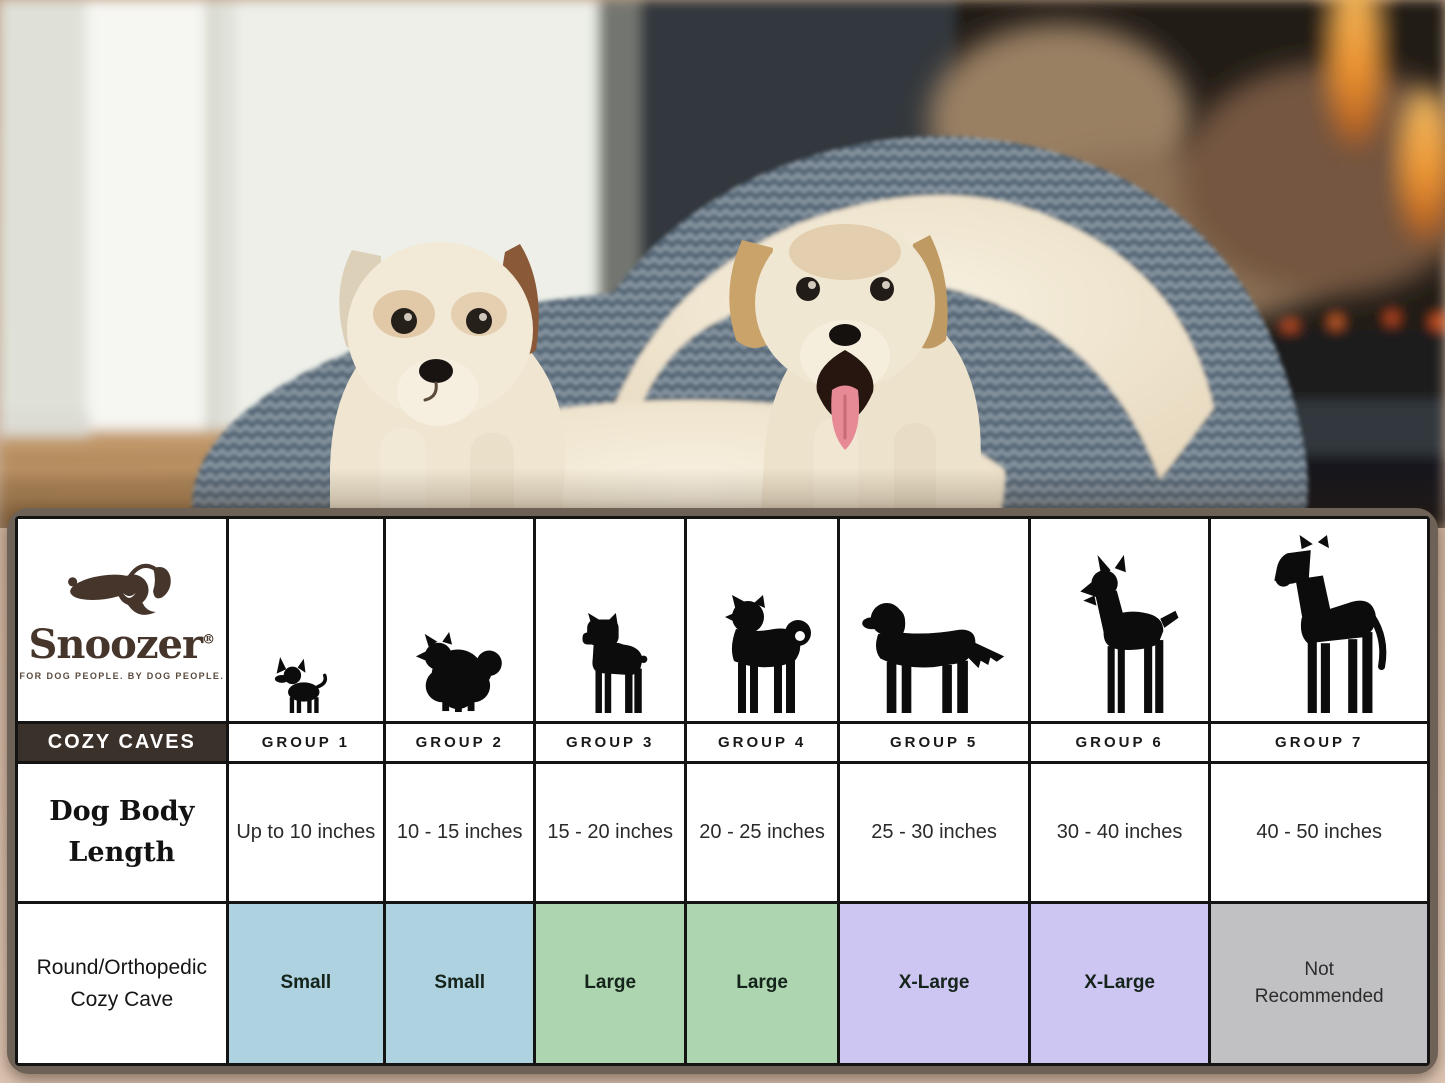  Describe the element at coordinates (461, 983) in the screenshot. I see `group2-size: Small` at that location.